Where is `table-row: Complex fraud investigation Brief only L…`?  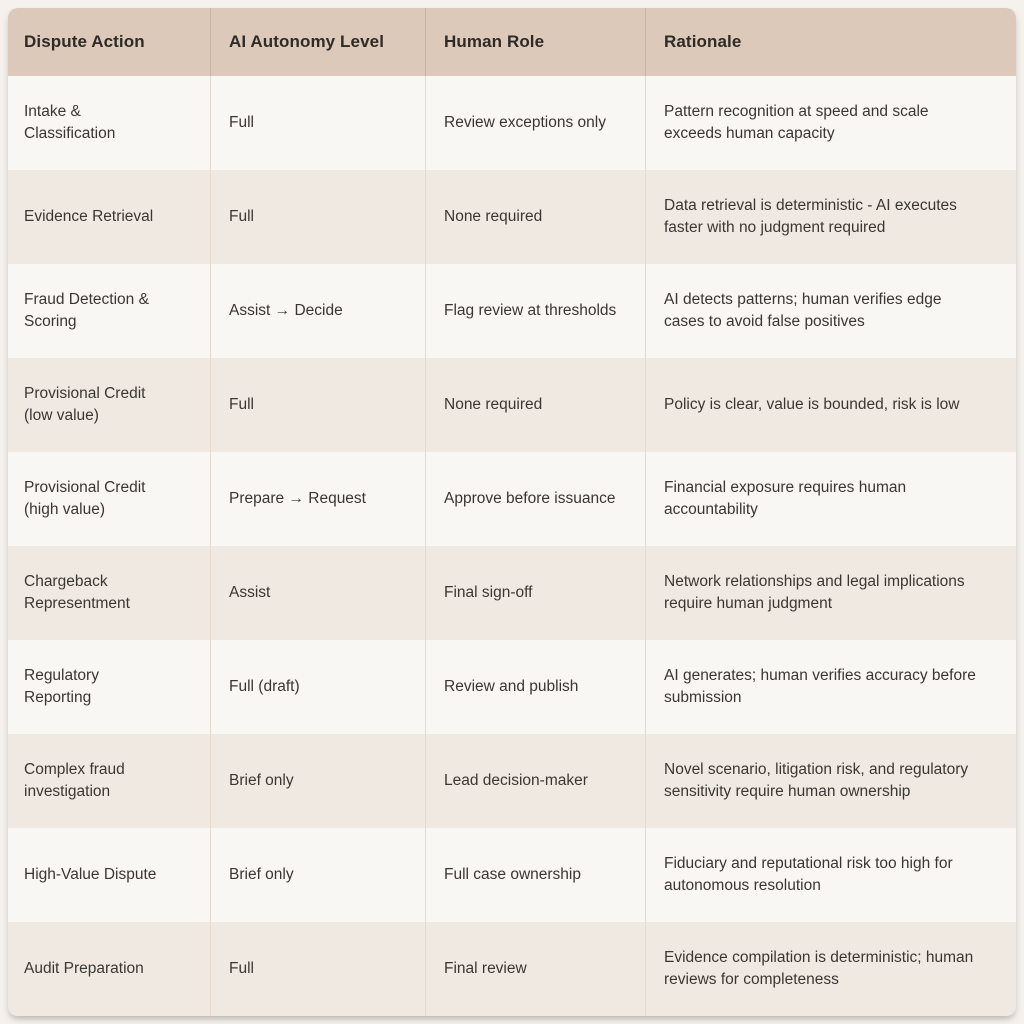 table-row: Complex fraud investigation Brief only L… is located at coordinates (512, 781).